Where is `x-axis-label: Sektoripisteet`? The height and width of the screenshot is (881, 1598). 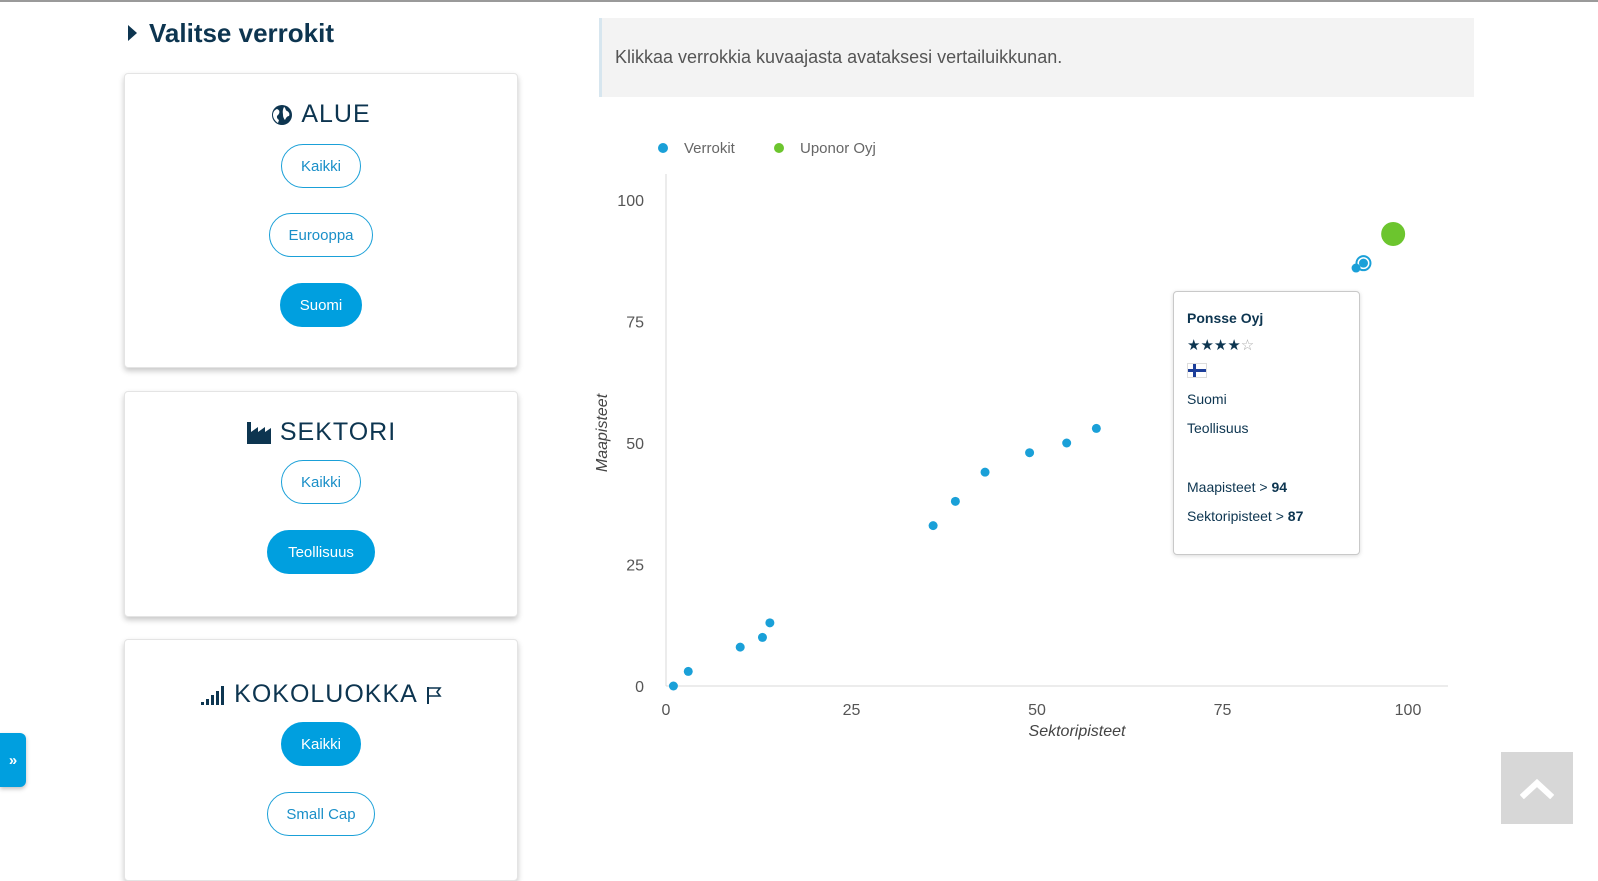 x-axis-label: Sektoripisteet is located at coordinates (1077, 731).